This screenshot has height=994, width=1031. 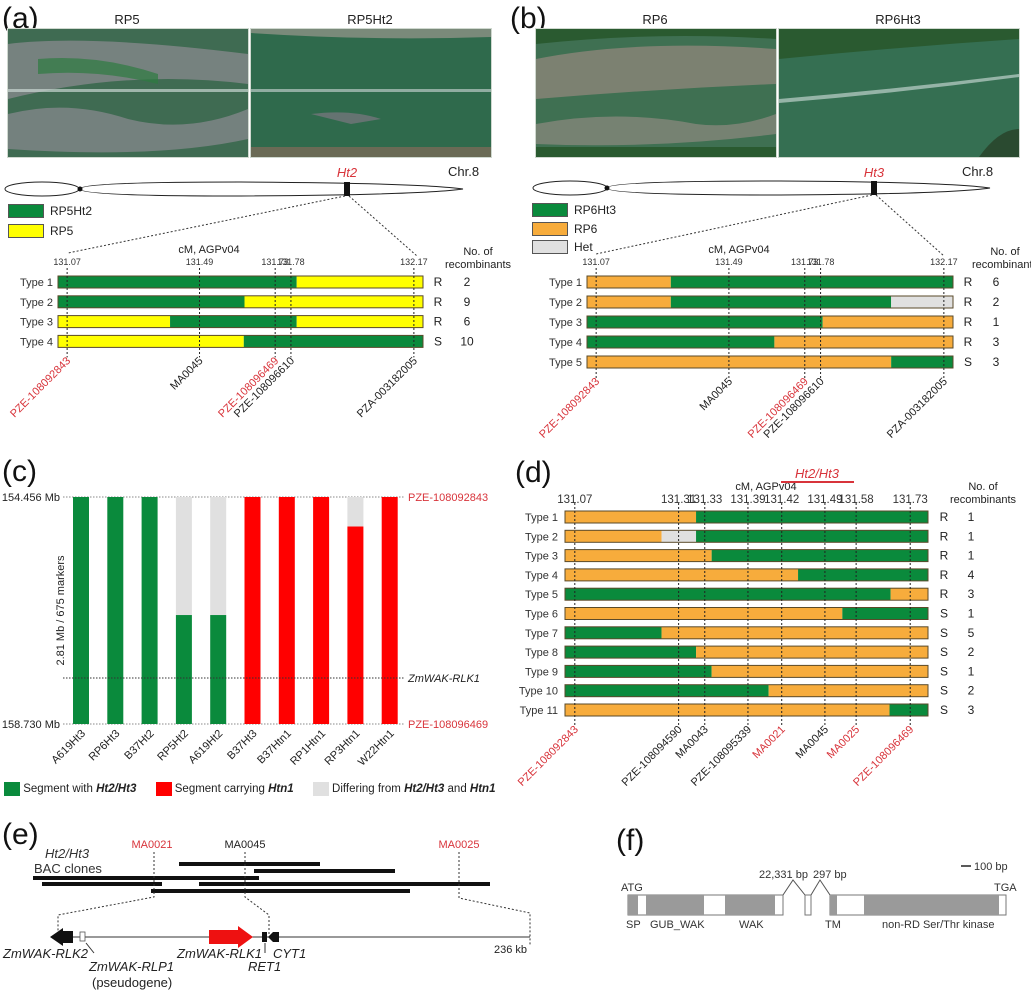 What do you see at coordinates (478, 265) in the screenshot?
I see `col-header-recombinants: recombinants` at bounding box center [478, 265].